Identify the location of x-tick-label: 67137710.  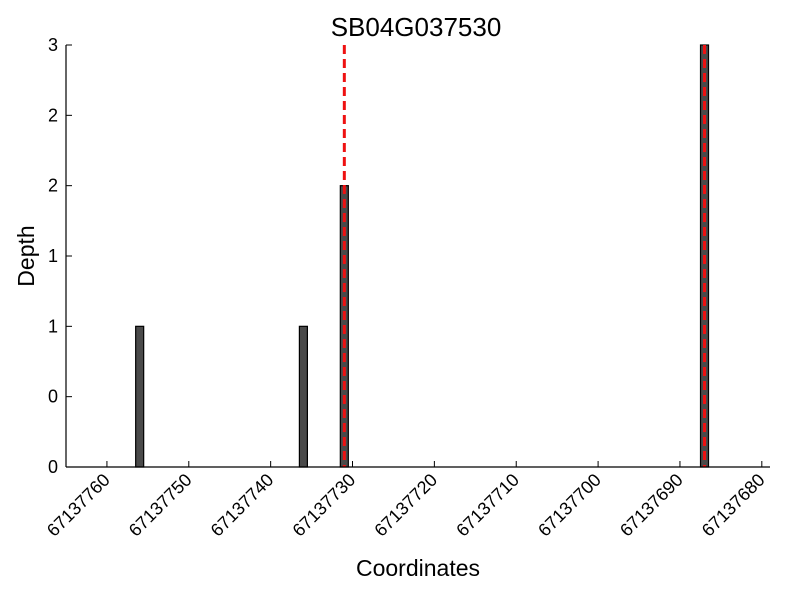
(487, 505).